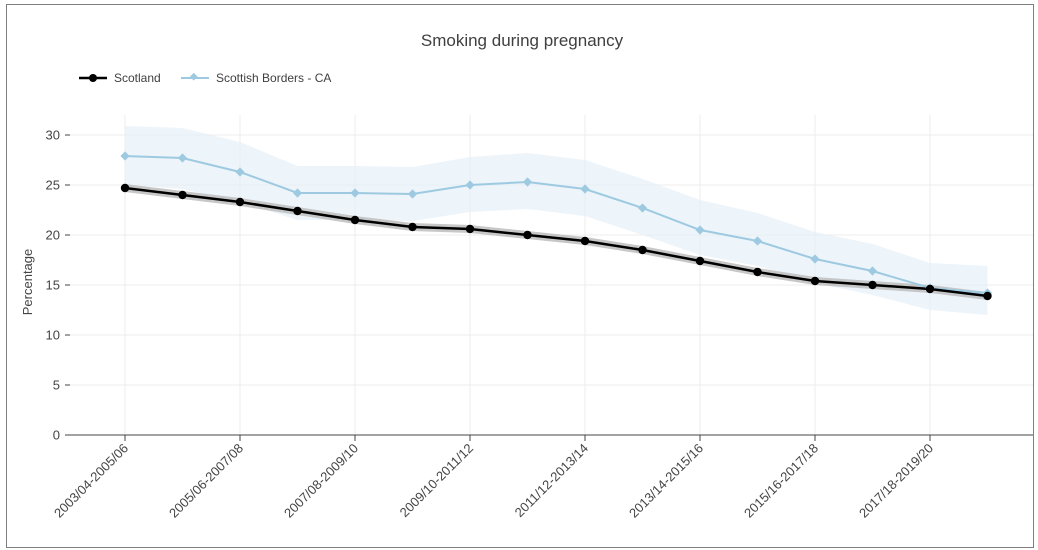 Image resolution: width=1038 pixels, height=550 pixels. I want to click on legend-item-scottish-borders: Scottish Borders - CA, so click(256, 78).